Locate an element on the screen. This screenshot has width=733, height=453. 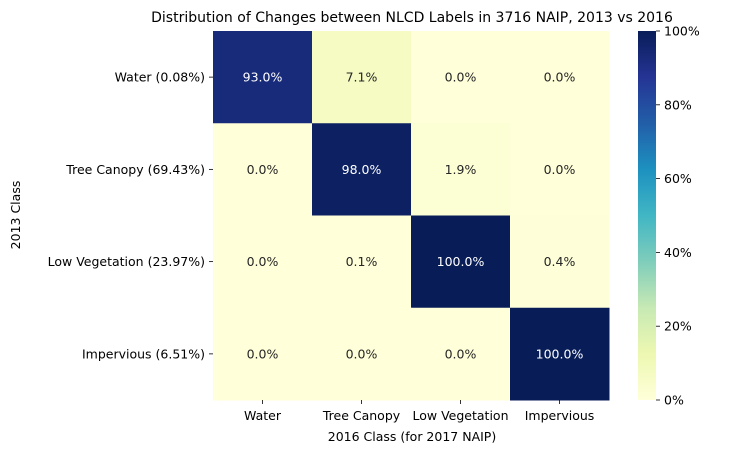
colorbar-tick-label: 60% is located at coordinates (678, 178).